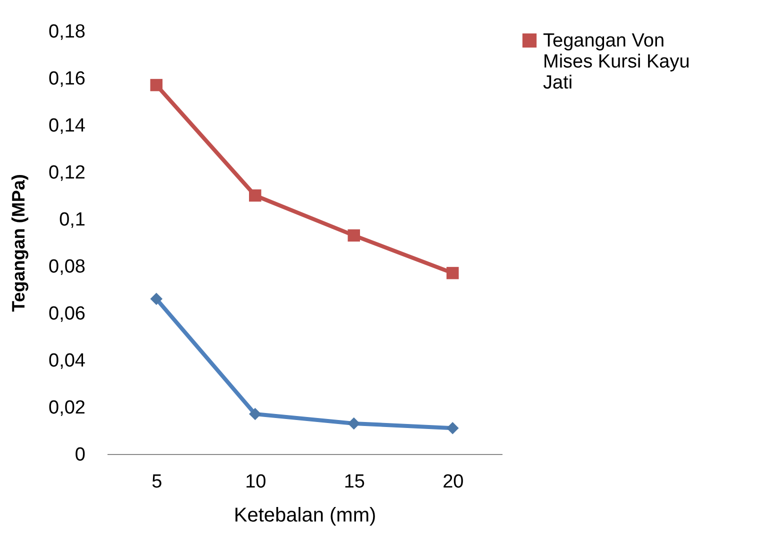 Image resolution: width=780 pixels, height=546 pixels. I want to click on y-tick-label: 0,08, so click(67, 267).